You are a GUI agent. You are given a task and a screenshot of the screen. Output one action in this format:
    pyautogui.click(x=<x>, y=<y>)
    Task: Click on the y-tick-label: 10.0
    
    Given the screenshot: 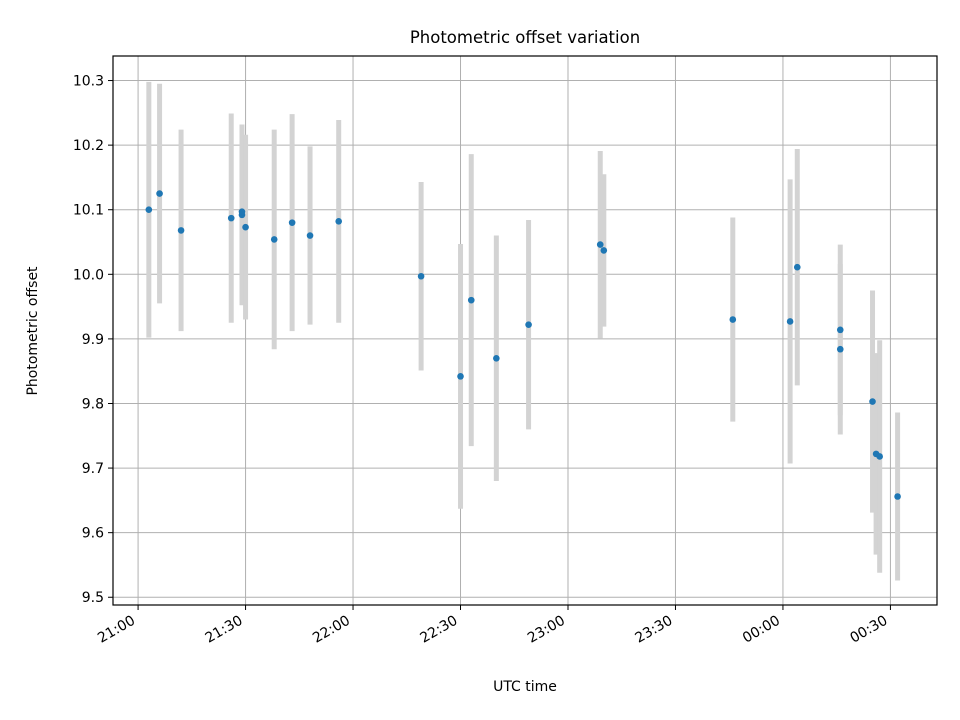 What is the action you would take?
    pyautogui.click(x=88, y=275)
    